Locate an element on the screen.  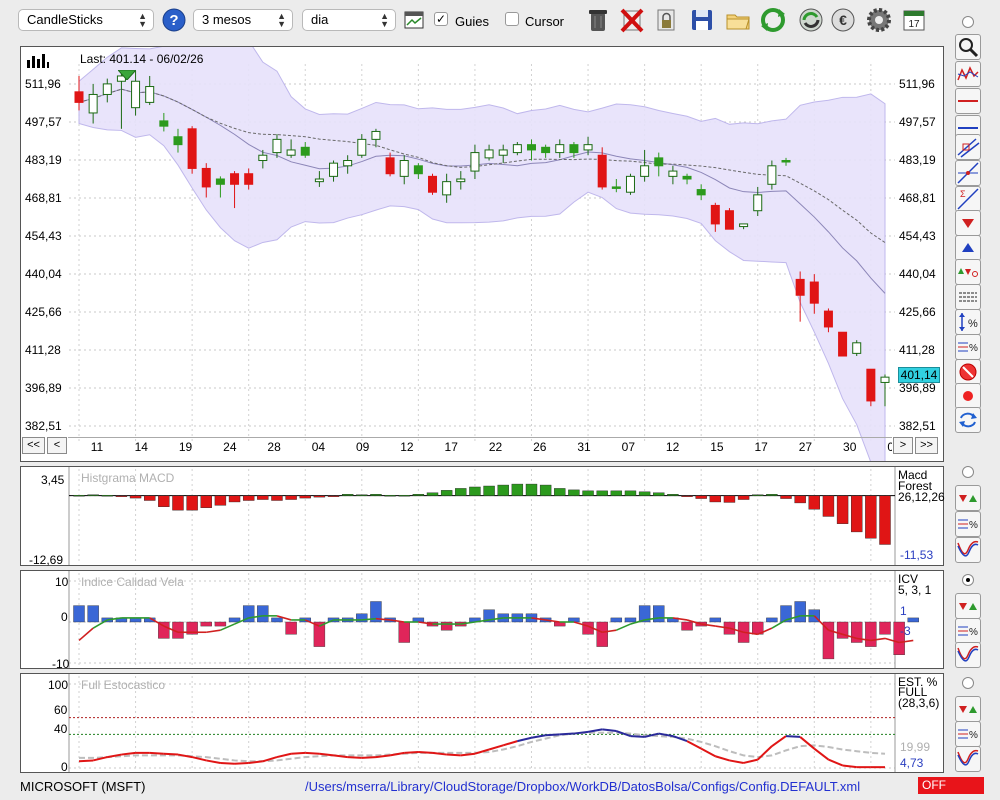
swap-button is located at coordinates (968, 420).